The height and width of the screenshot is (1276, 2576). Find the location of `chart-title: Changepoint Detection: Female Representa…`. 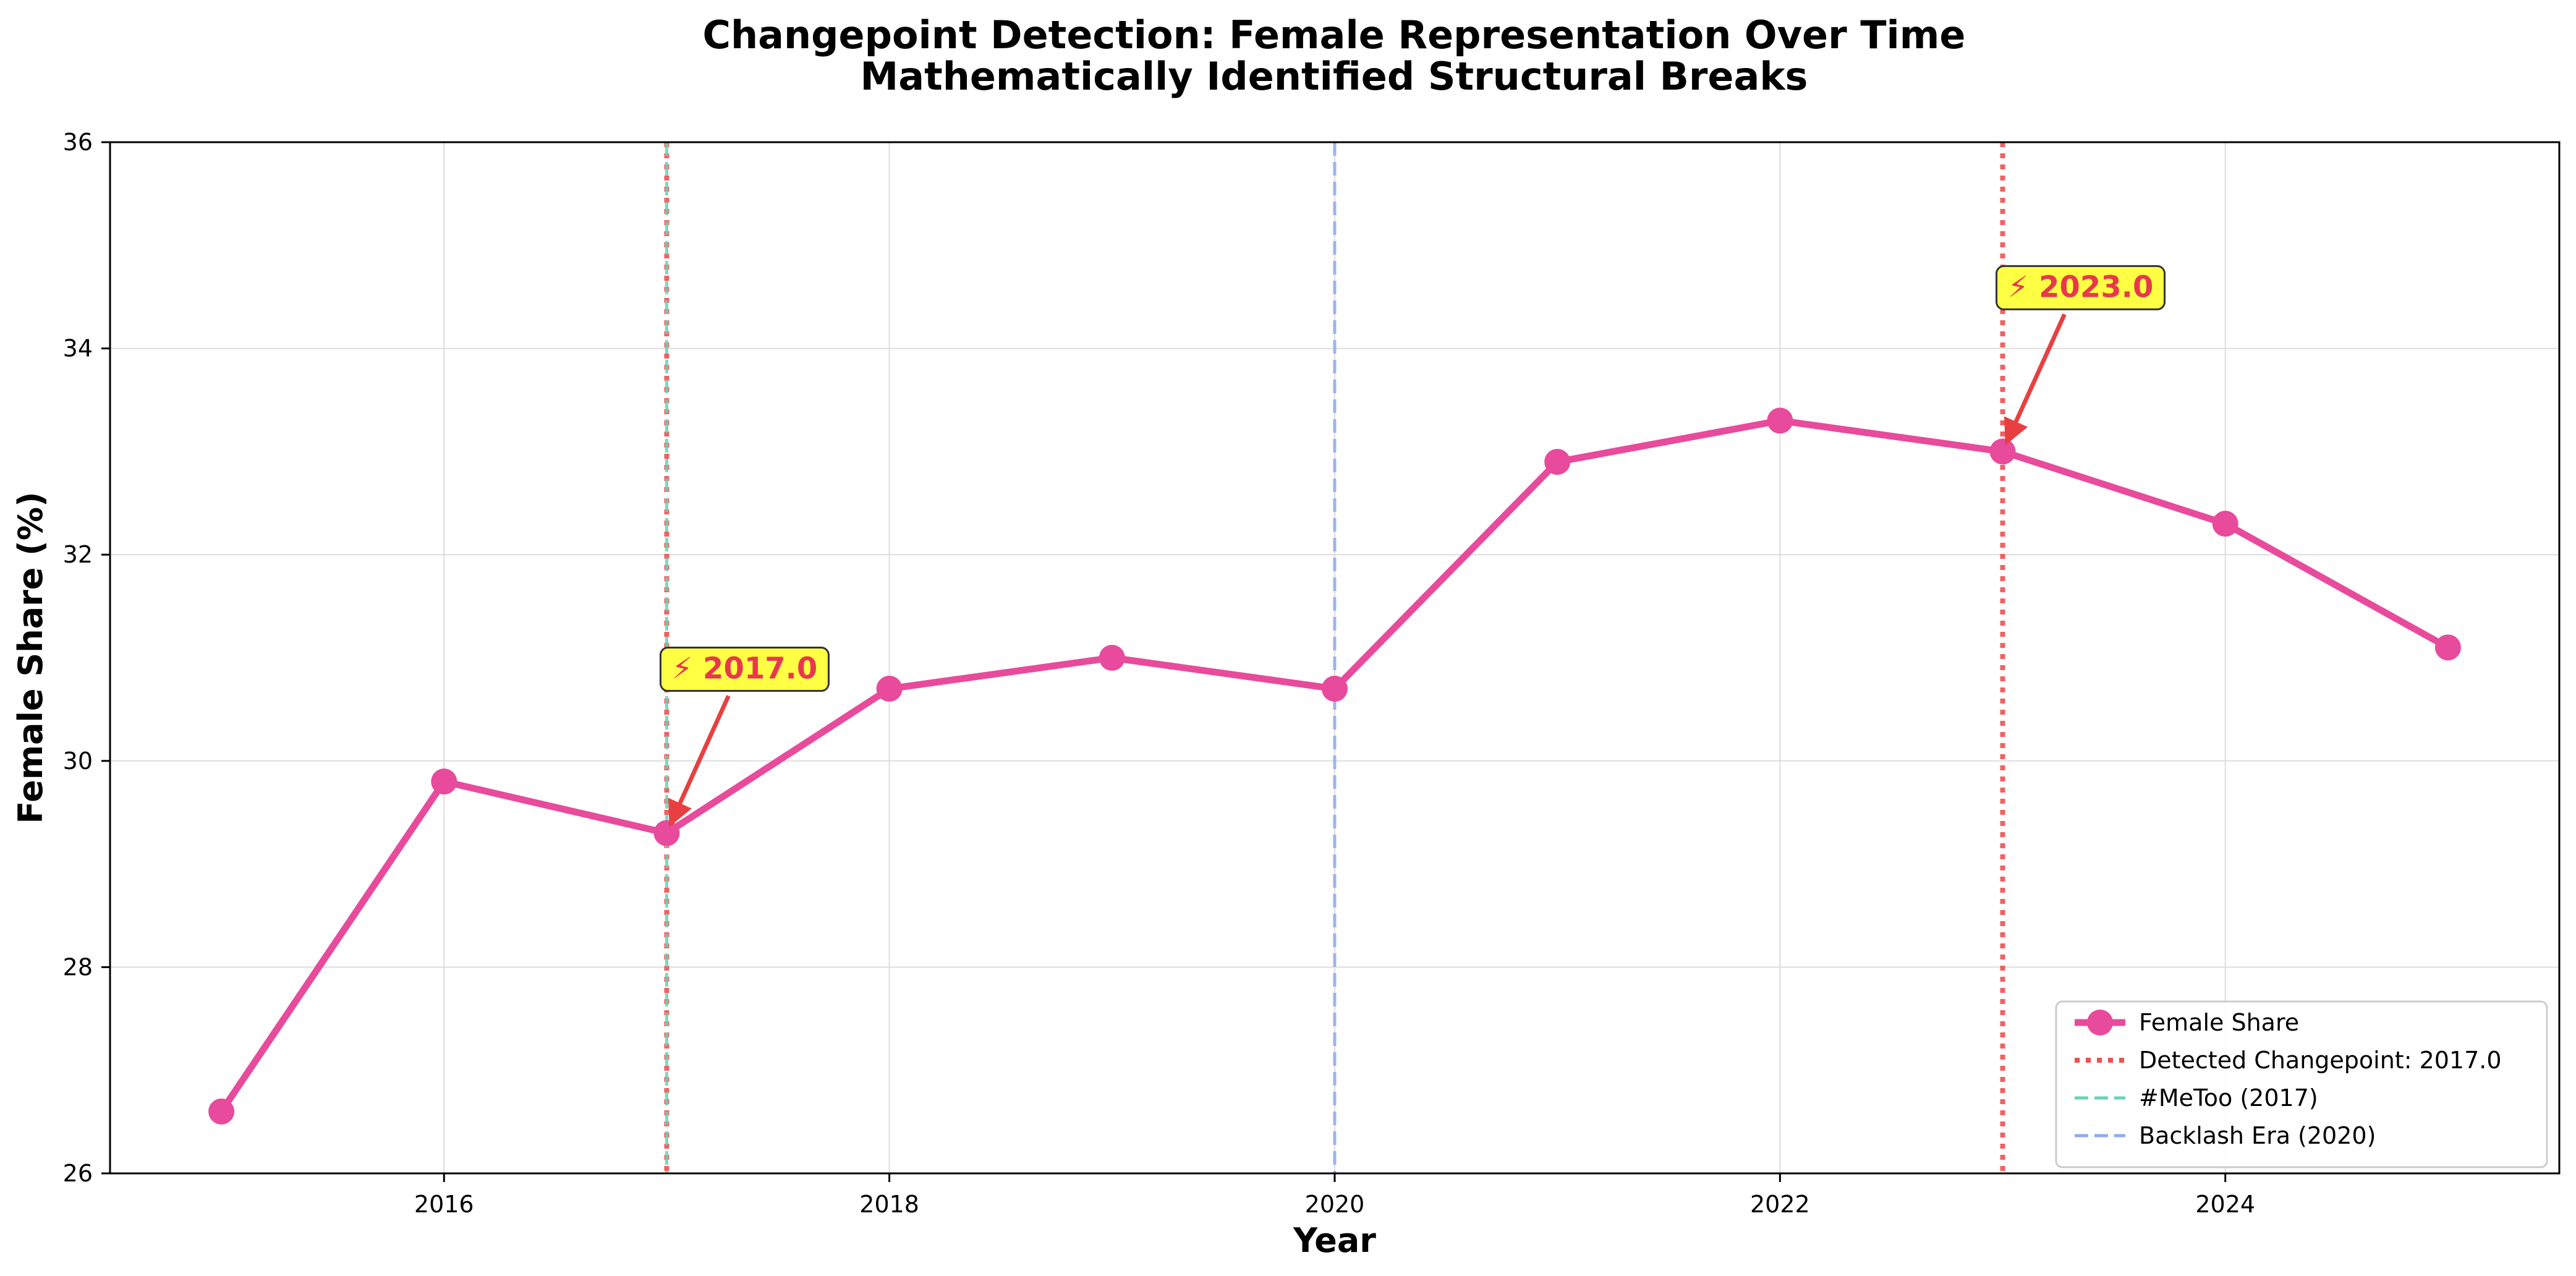

chart-title: Changepoint Detection: Female Representa… is located at coordinates (1334, 34).